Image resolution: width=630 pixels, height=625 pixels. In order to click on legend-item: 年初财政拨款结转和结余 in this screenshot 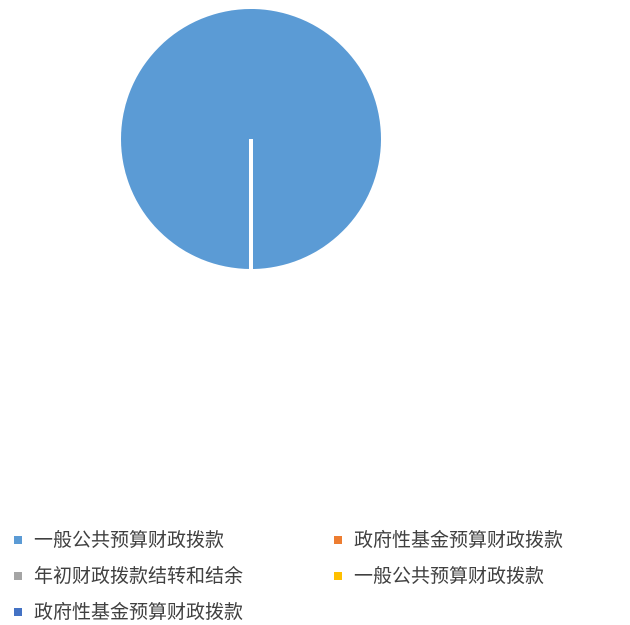, I will do `click(128, 576)`.